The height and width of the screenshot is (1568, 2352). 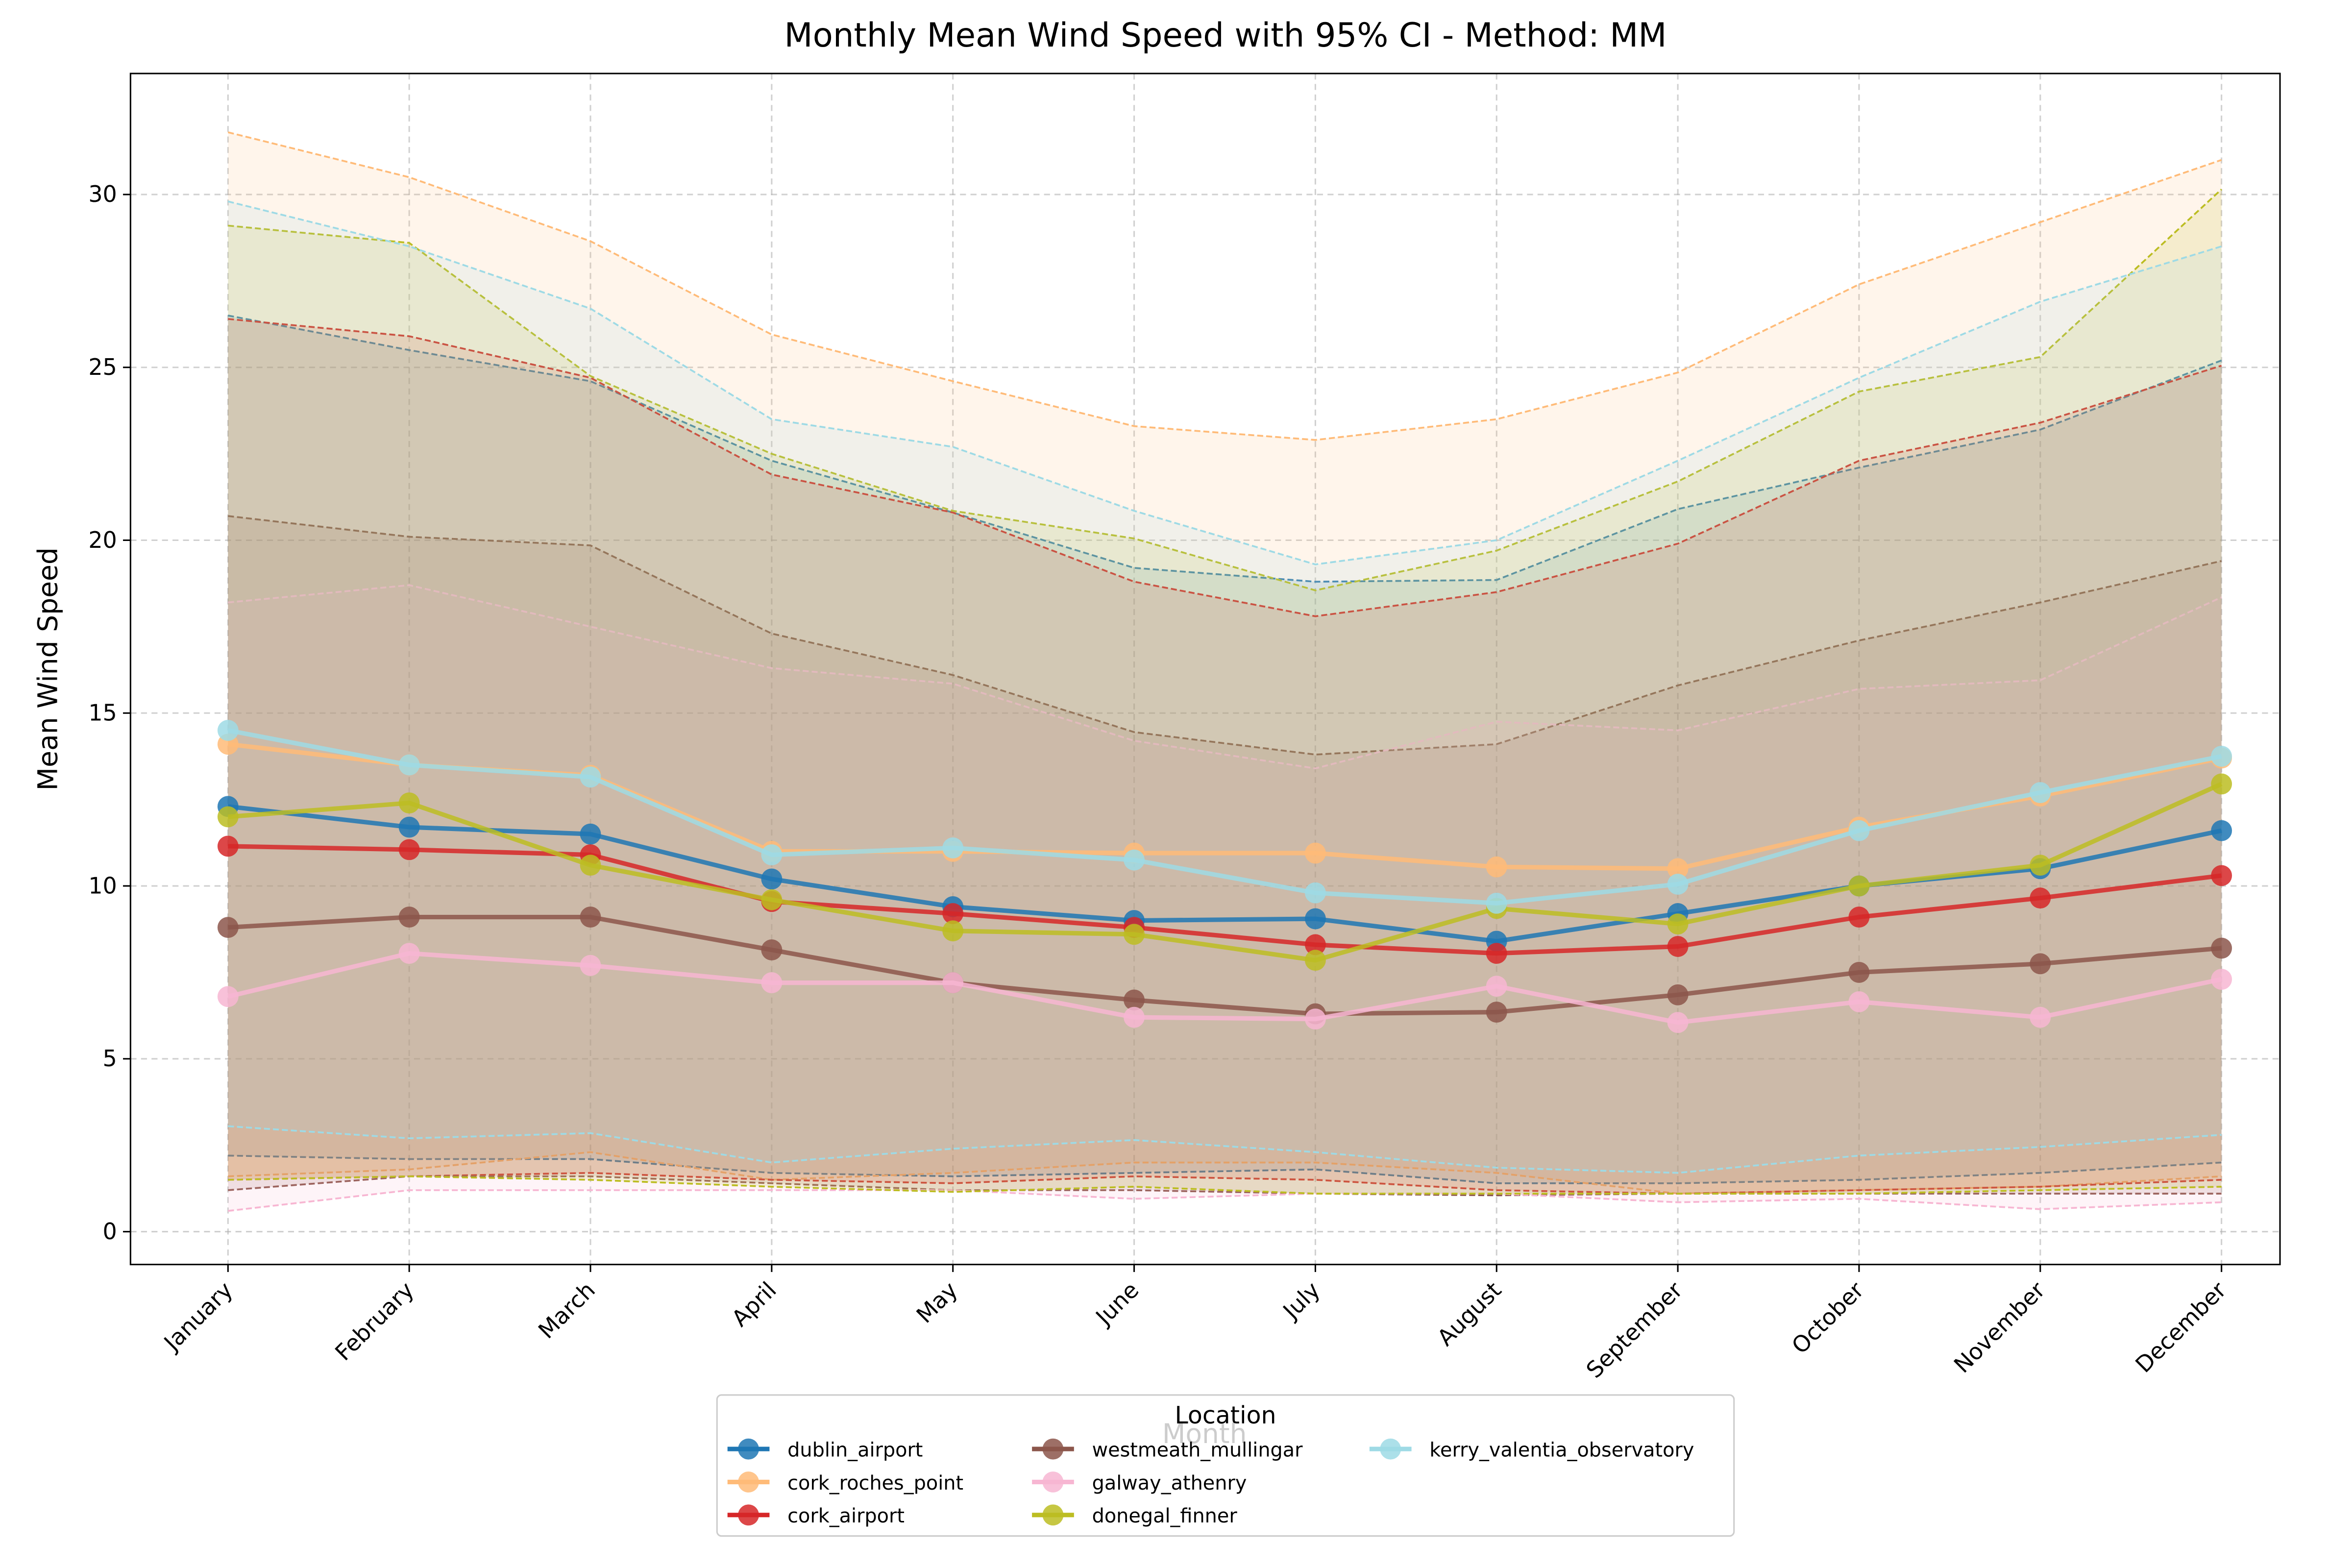 What do you see at coordinates (875, 1483) in the screenshot?
I see `legend-label: cork_roches_point` at bounding box center [875, 1483].